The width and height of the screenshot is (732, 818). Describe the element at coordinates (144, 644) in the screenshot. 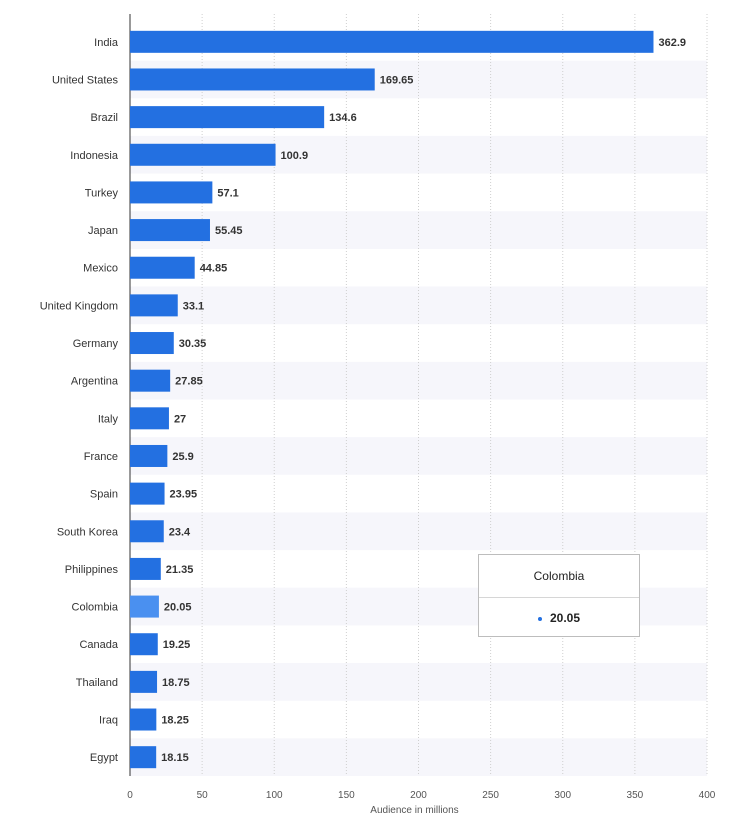

I see `bar-canada` at that location.